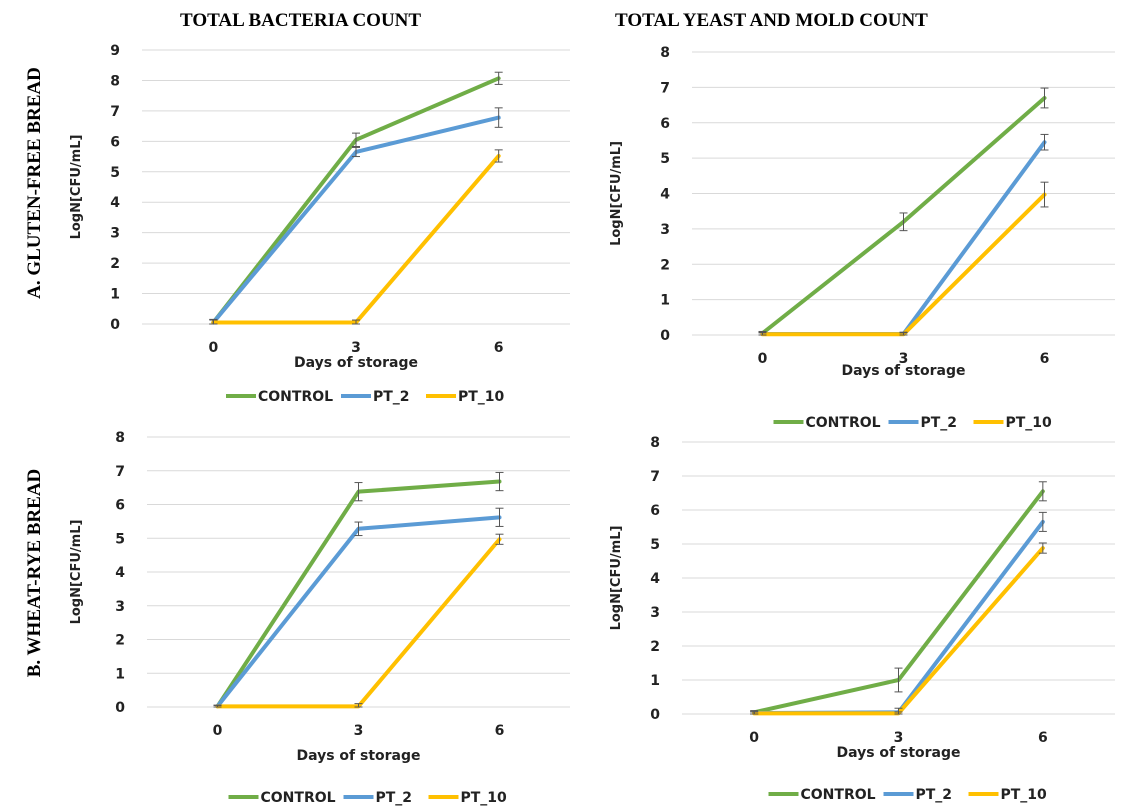  What do you see at coordinates (34, 183) in the screenshot?
I see `row-label-gluten-free: A. GLUTEN-FREE BREAD` at bounding box center [34, 183].